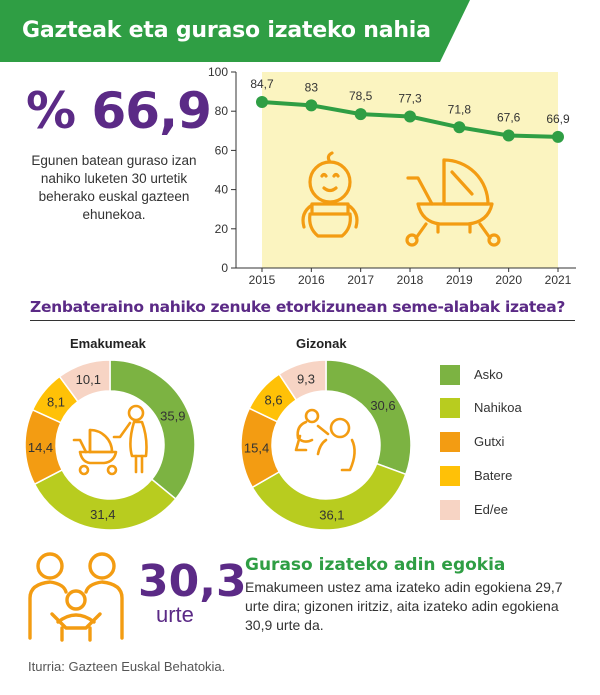  What do you see at coordinates (175, 614) in the screenshot?
I see `age-unit: urte` at bounding box center [175, 614].